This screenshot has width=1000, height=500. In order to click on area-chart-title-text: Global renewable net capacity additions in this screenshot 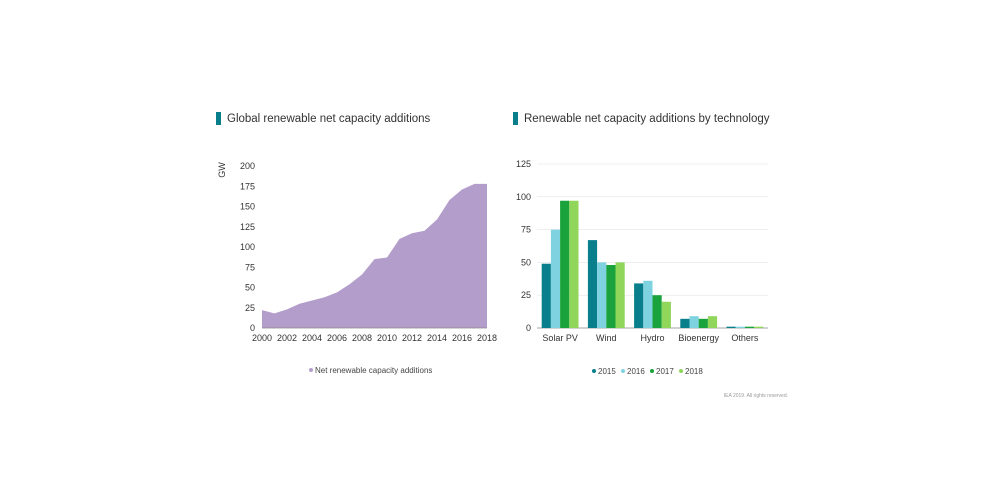, I will do `click(329, 118)`.